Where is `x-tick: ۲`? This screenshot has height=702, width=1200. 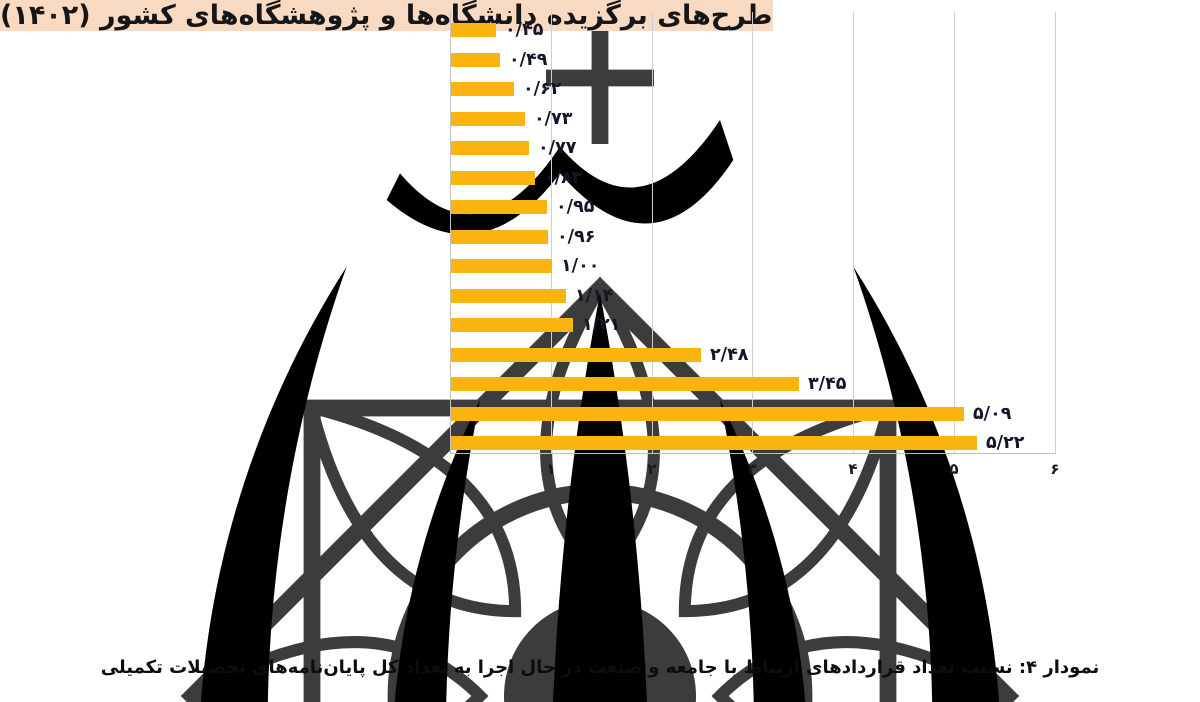 x-tick: ۲ is located at coordinates (652, 469).